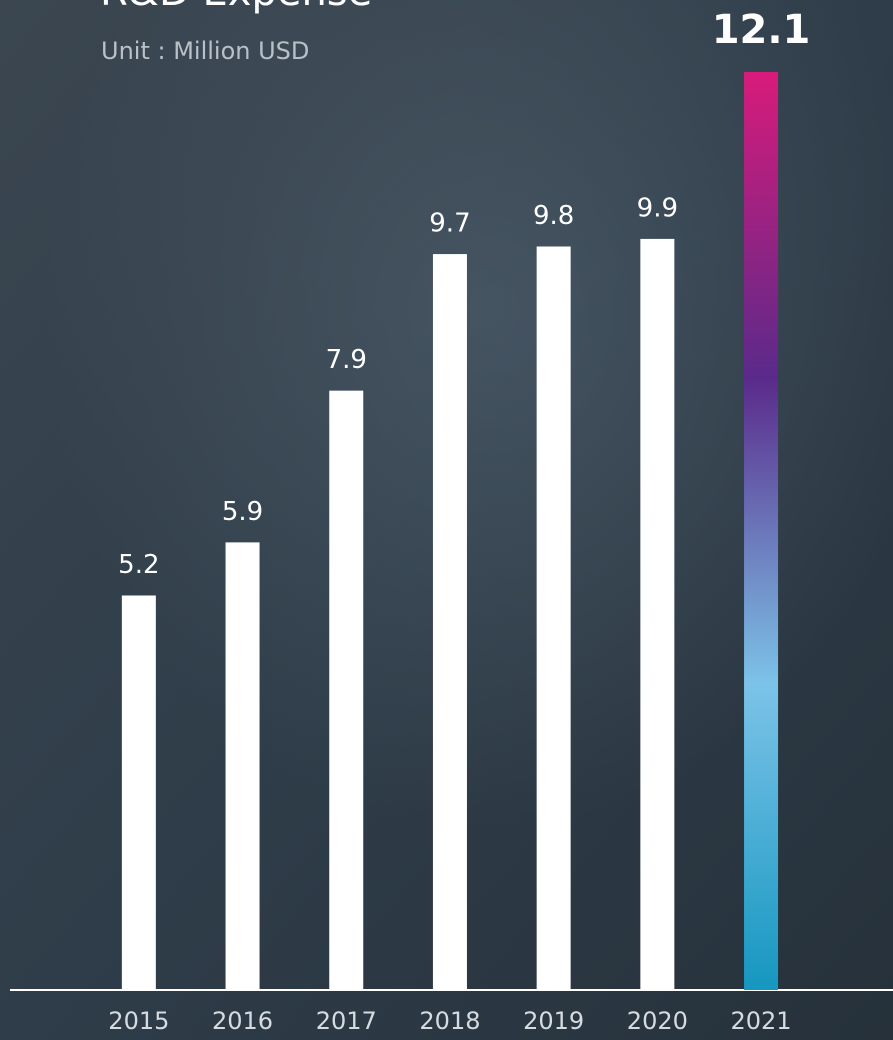 The height and width of the screenshot is (1040, 893). Describe the element at coordinates (346, 1021) in the screenshot. I see `x-tick-label: 2017` at that location.